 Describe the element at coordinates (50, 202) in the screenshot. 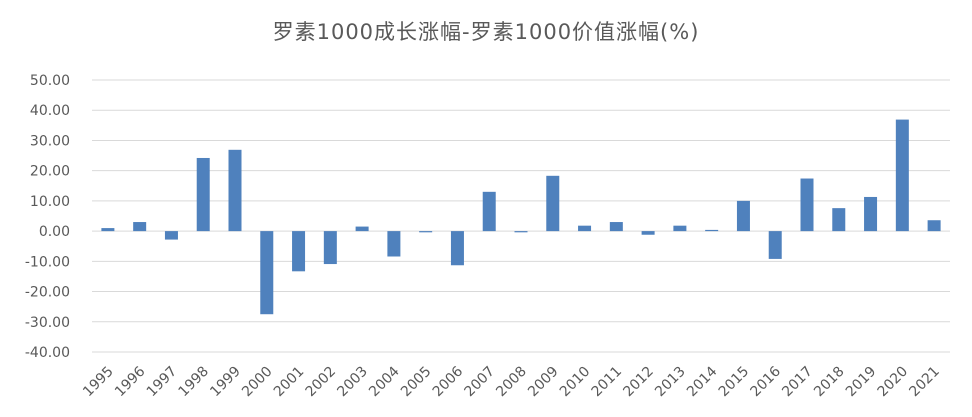

I see `y-tick-label: 10.00` at that location.